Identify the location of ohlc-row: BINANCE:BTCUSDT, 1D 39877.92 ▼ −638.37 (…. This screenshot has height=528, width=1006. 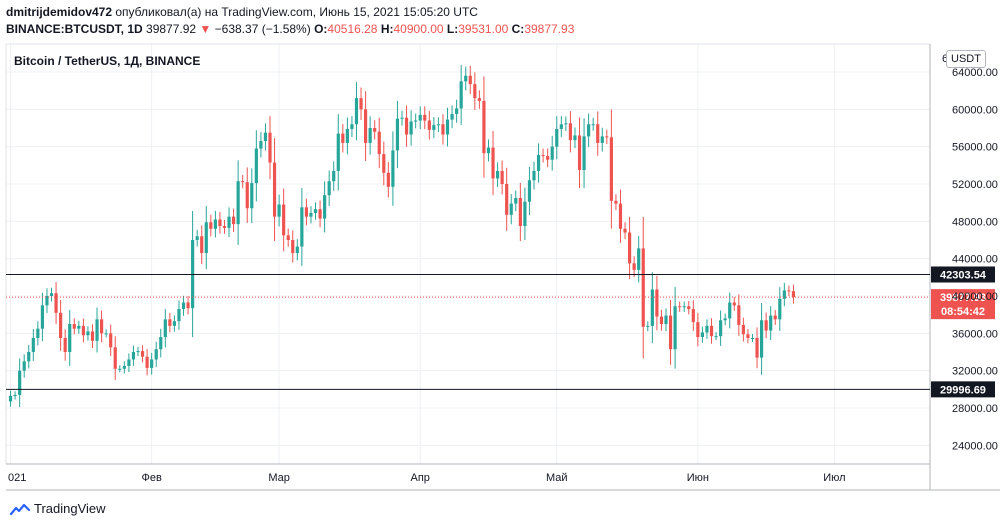
(290, 29).